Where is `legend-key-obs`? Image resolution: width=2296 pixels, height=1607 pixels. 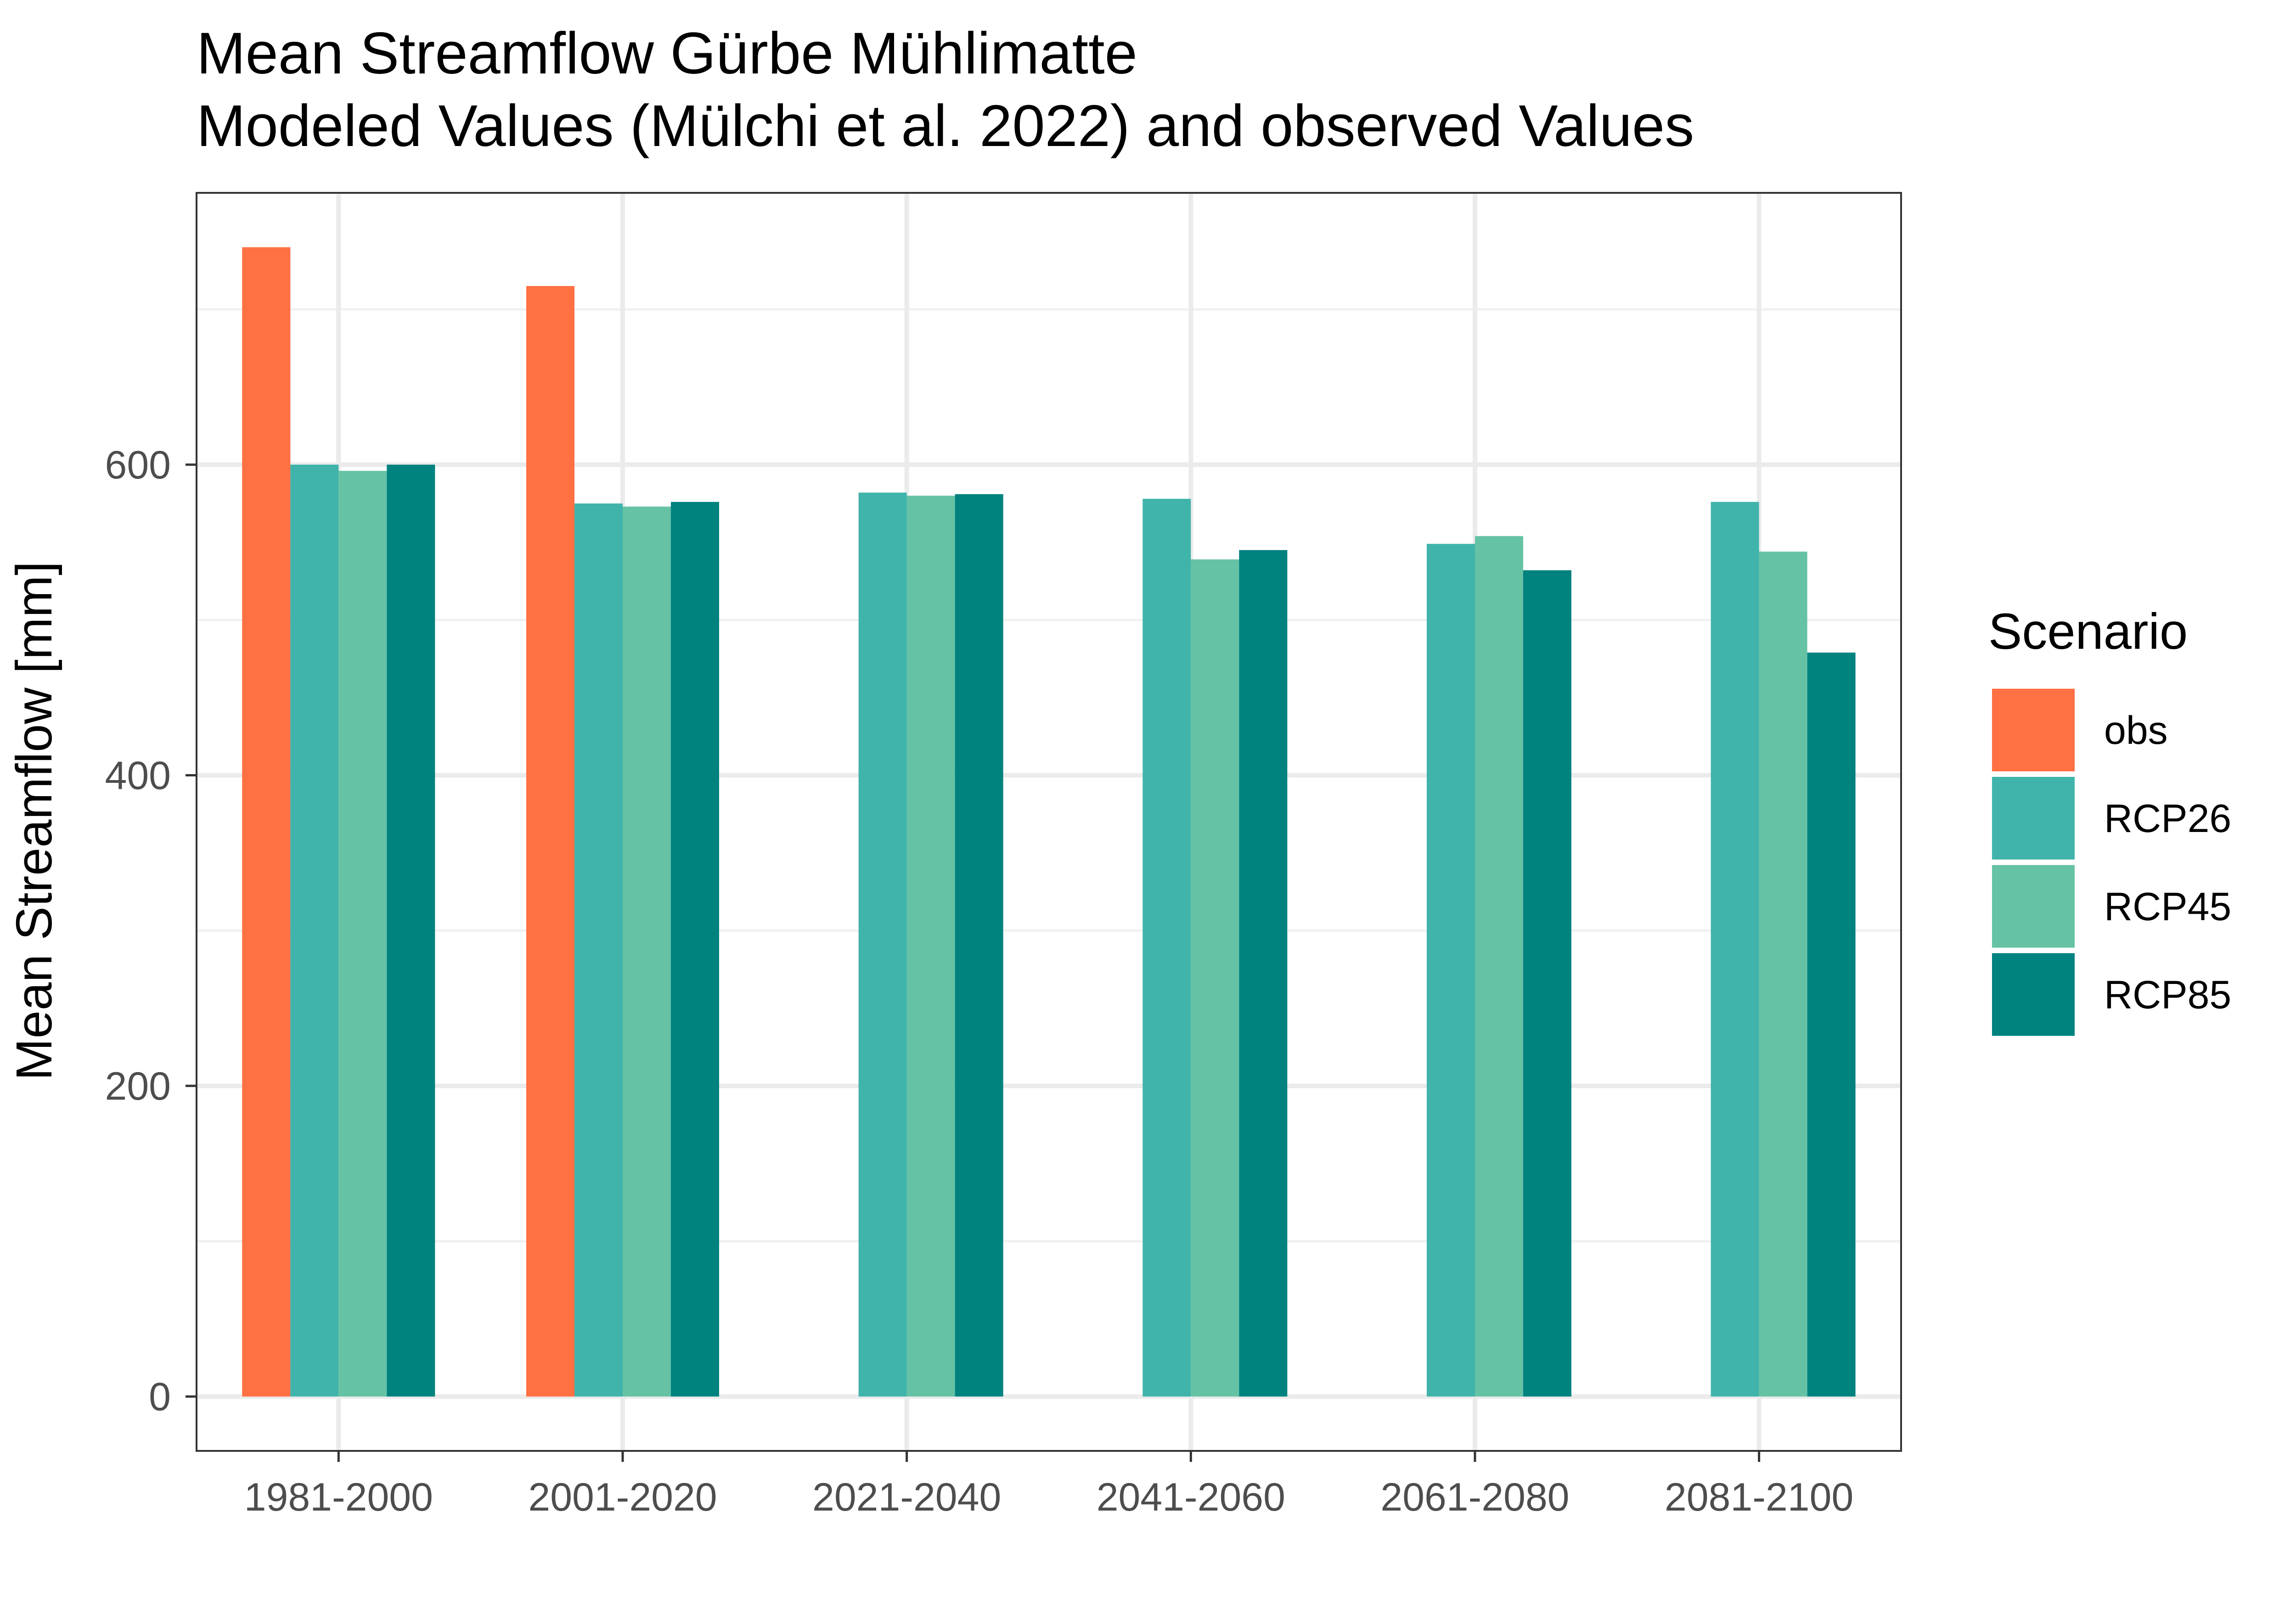
legend-key-obs is located at coordinates (2033, 730).